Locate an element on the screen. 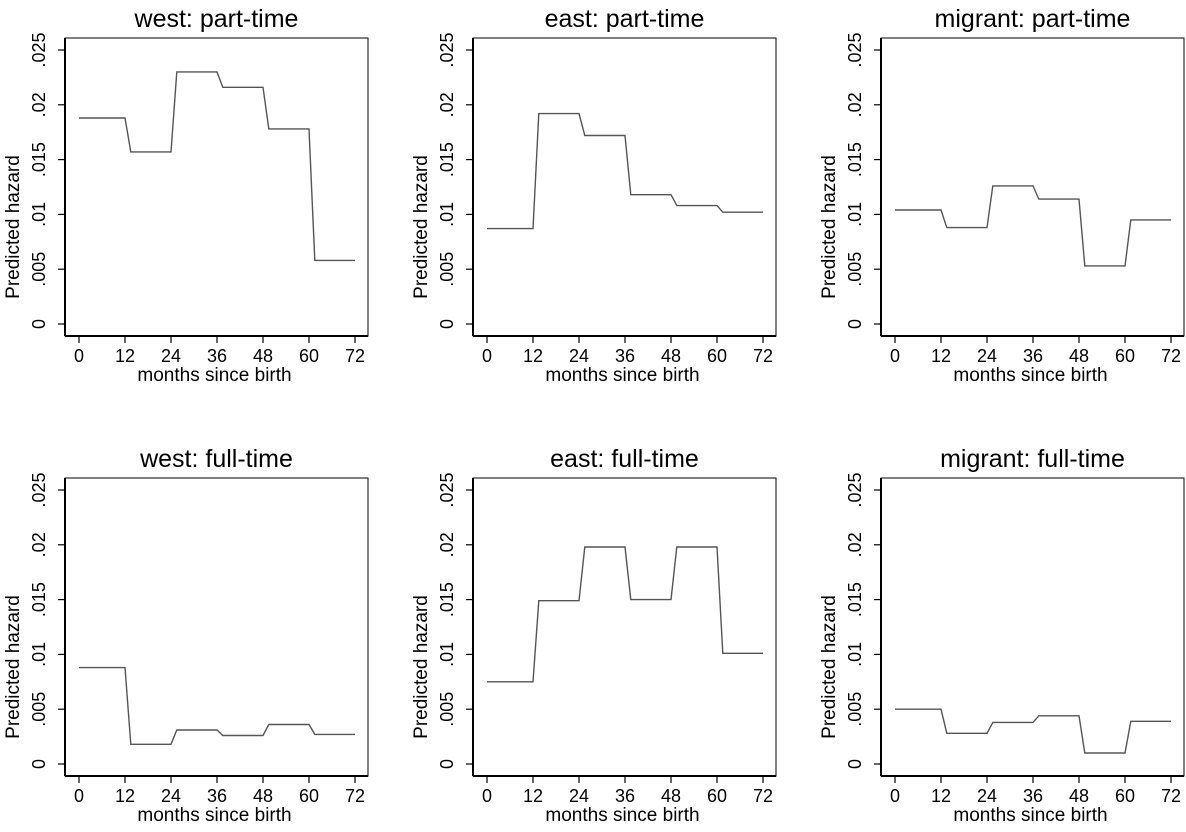 The width and height of the screenshot is (1186, 832). chart-1-x-tick-label: 12 is located at coordinates (533, 356).